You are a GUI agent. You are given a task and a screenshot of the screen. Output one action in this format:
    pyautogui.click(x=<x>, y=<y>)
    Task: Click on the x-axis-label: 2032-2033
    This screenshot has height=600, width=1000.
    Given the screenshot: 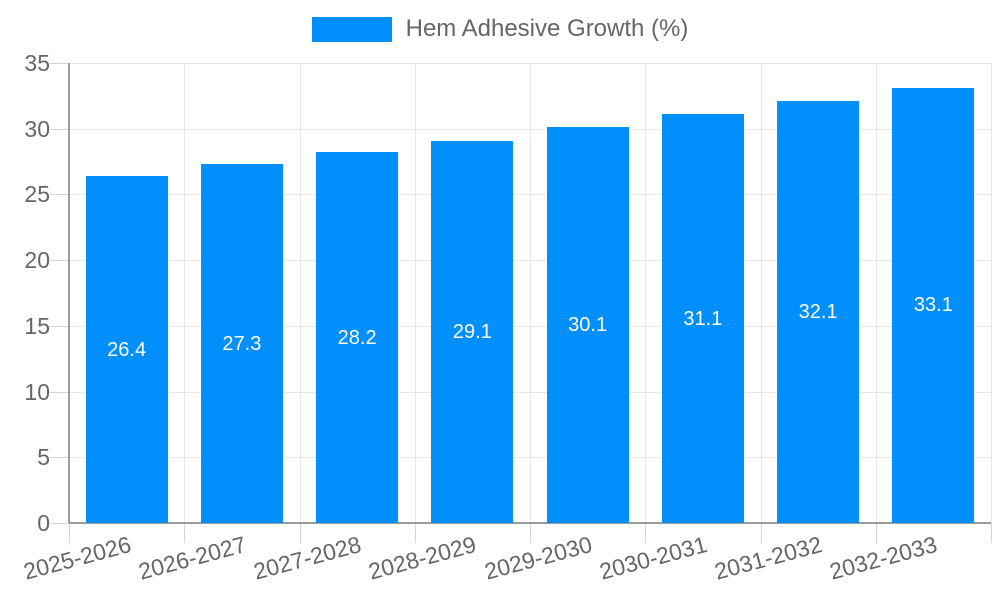 What is the action you would take?
    pyautogui.click(x=884, y=558)
    